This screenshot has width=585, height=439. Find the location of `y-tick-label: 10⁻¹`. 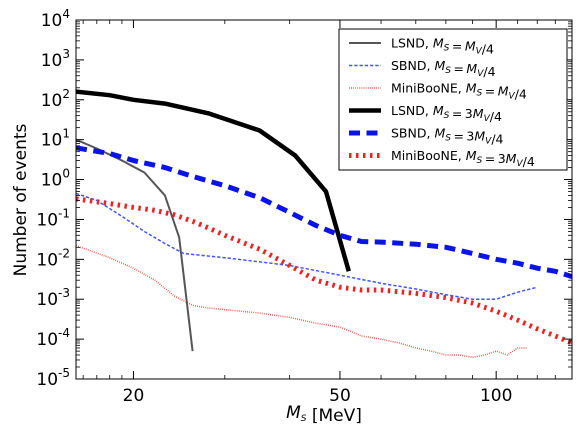

y-tick-label: 10⁻¹ is located at coordinates (53, 218).